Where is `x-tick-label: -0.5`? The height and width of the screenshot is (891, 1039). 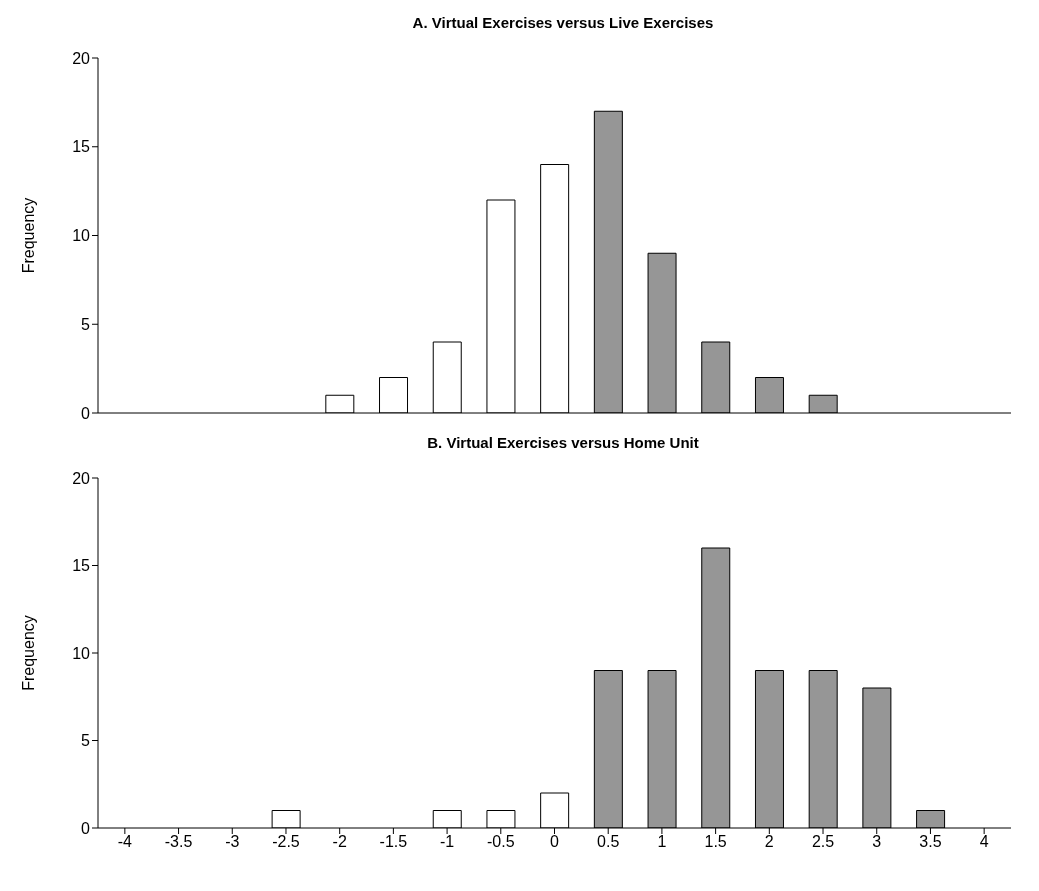
x-tick-label: -0.5 is located at coordinates (501, 842).